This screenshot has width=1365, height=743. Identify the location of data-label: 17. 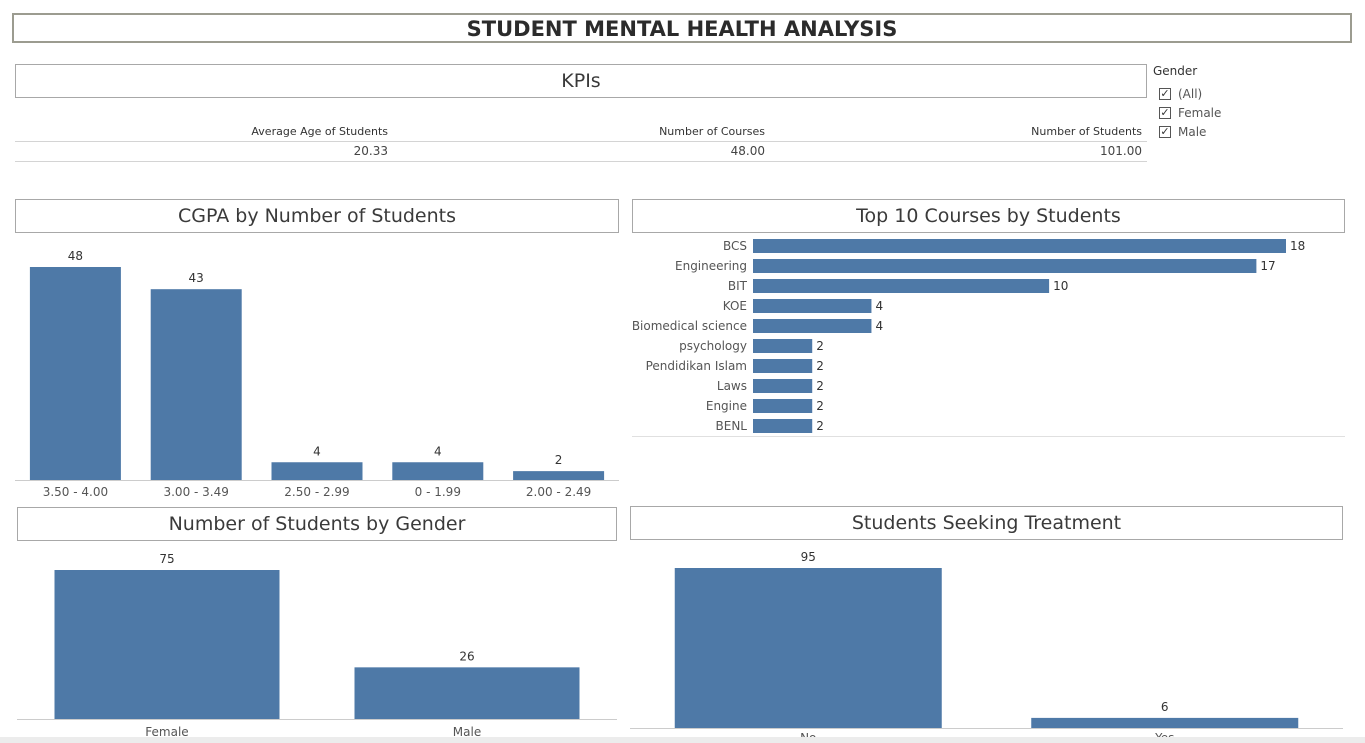
(1267, 266).